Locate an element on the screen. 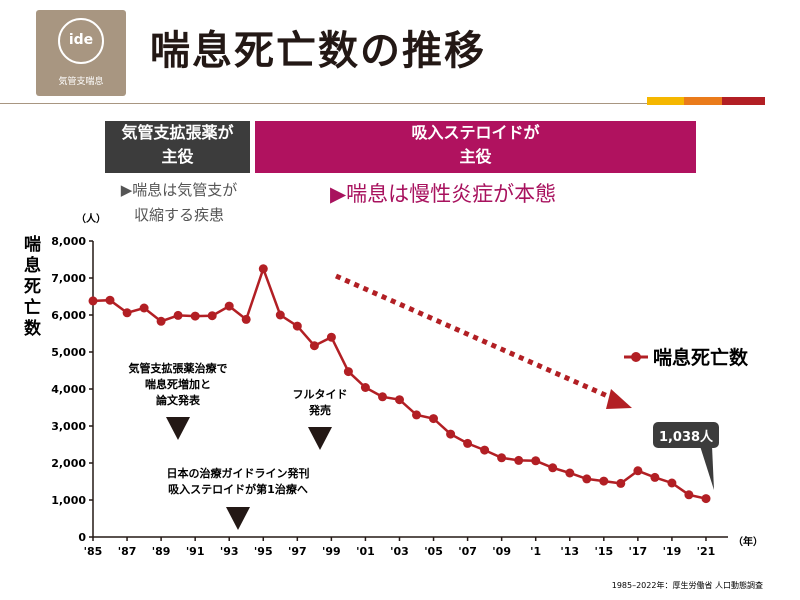 The image size is (800, 600). x-tick-label: '99 is located at coordinates (331, 551).